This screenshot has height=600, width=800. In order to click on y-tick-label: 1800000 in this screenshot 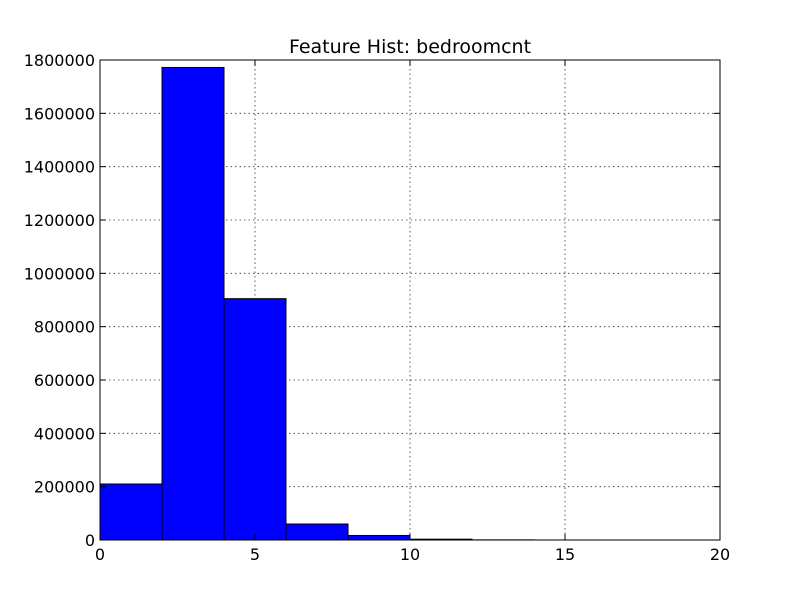, I will do `click(59, 60)`.